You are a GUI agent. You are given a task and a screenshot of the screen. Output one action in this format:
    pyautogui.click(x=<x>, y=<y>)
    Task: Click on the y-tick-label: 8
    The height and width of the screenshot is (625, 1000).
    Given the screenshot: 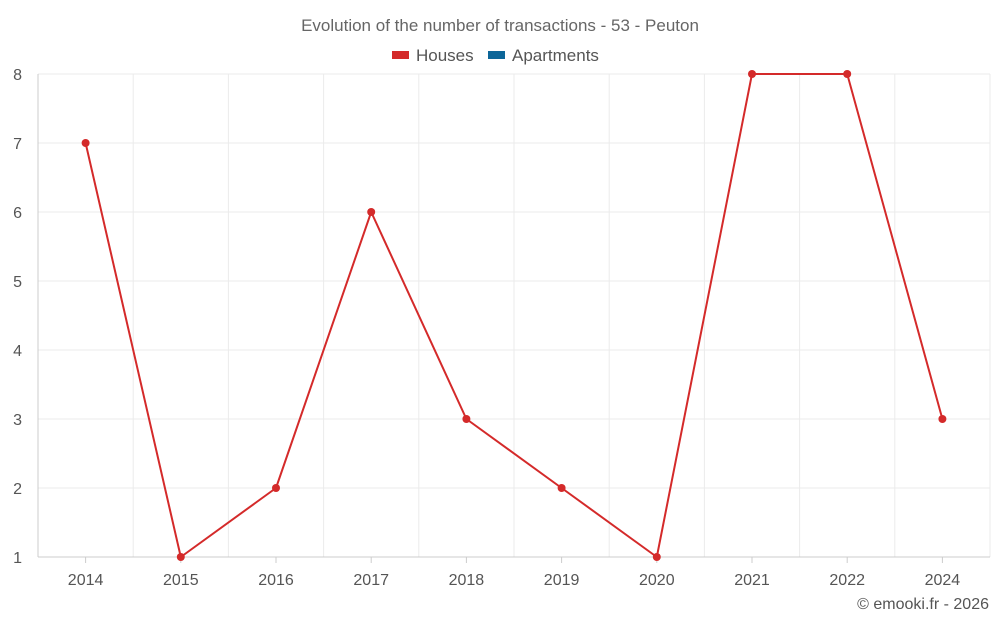 What is the action you would take?
    pyautogui.click(x=17, y=75)
    